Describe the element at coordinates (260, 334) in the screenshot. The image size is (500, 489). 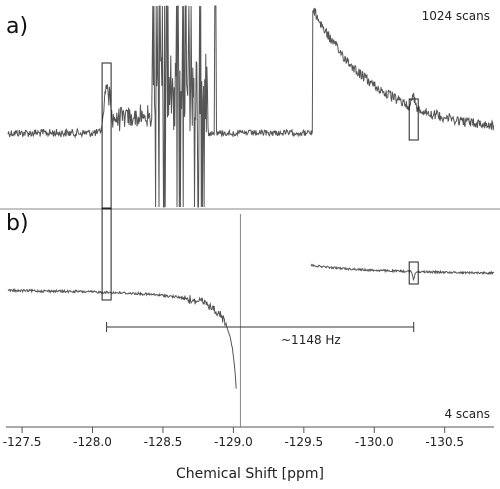
I see `coupling-dimension: ~1148 Hz` at that location.